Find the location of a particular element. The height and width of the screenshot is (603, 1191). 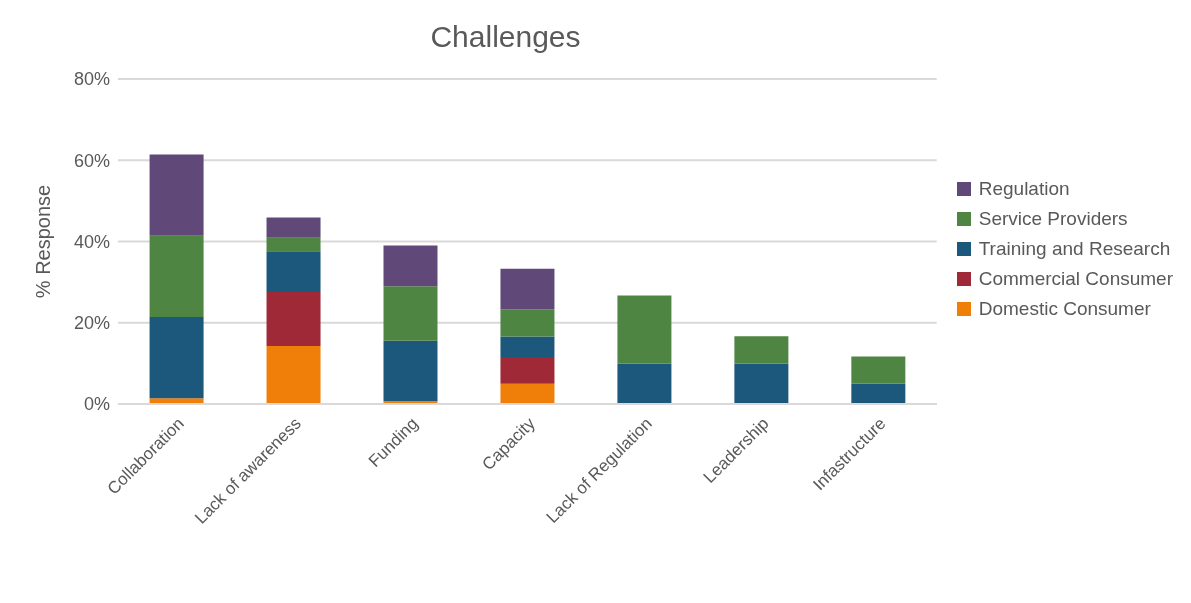

y-tick-label: 20% is located at coordinates (91, 323).